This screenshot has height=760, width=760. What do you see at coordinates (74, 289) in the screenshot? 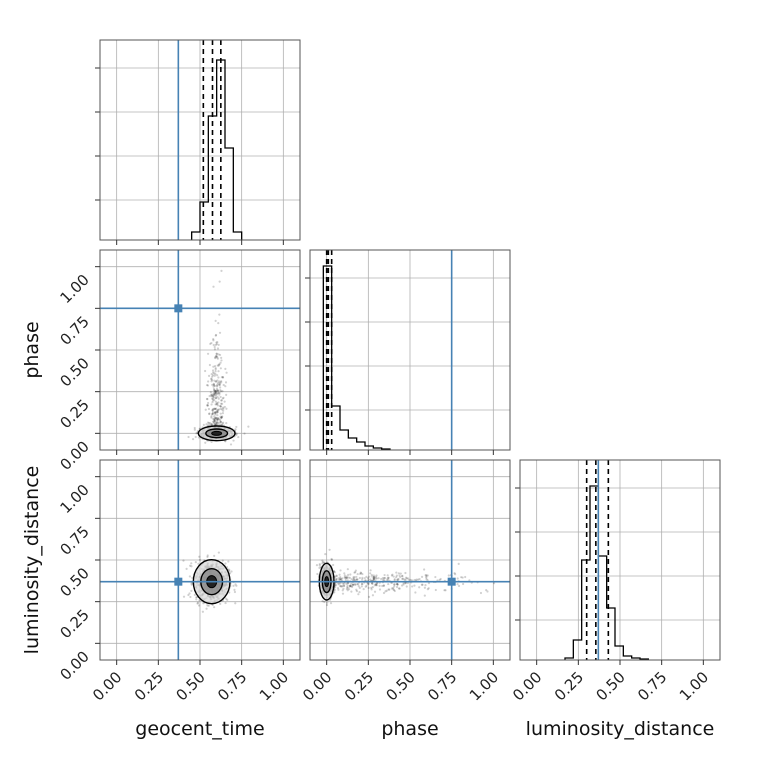
I see `y-tick-label: 1.00` at bounding box center [74, 289].